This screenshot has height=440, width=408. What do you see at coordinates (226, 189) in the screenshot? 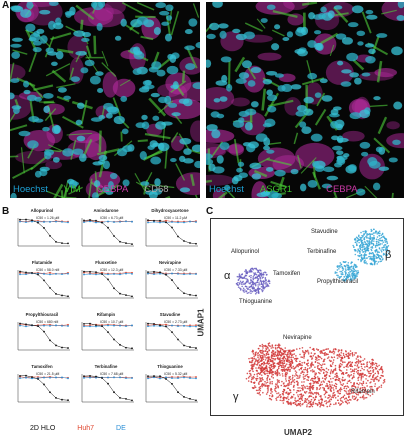
I see `label-hoechst-right: Hoechst` at bounding box center [226, 189].